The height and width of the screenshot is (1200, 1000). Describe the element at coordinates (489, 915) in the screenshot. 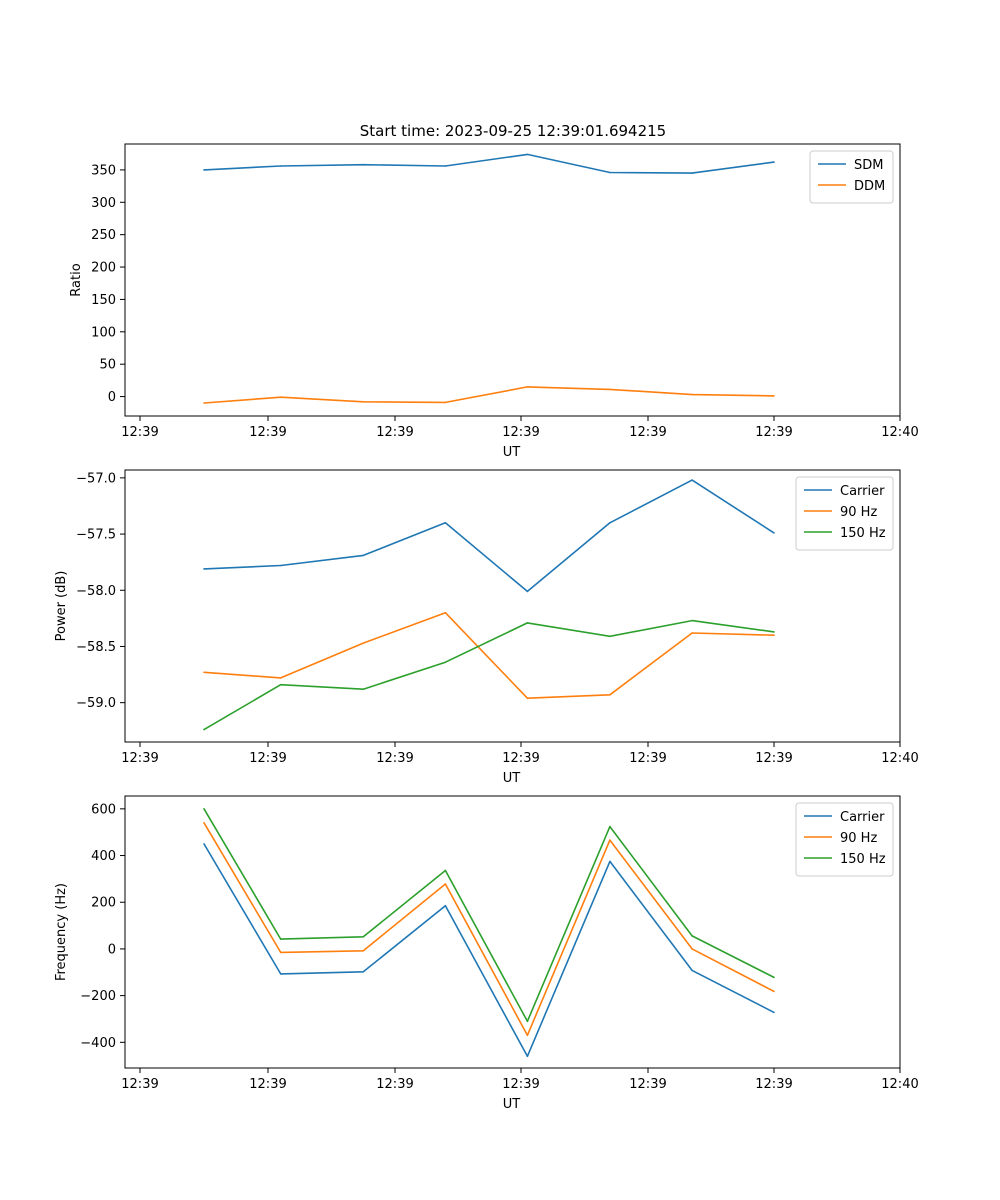

I see `series-line-3-150-hz` at that location.